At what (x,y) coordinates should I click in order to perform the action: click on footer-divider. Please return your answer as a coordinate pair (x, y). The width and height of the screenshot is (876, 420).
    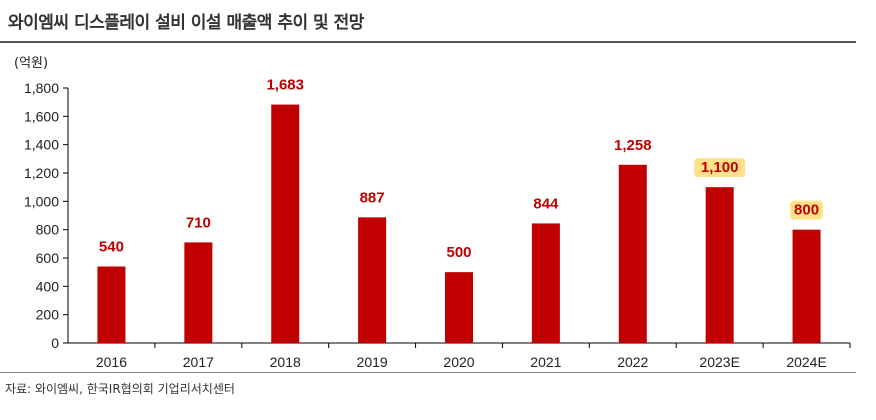
    Looking at the image, I should click on (428, 372).